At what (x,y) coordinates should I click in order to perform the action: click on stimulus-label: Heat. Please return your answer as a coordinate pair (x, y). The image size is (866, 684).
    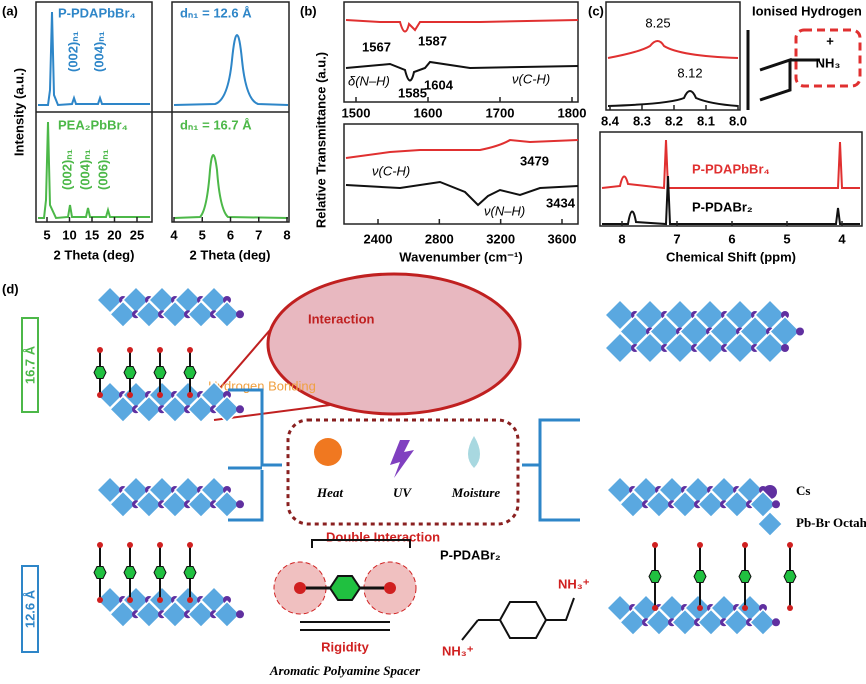
    Looking at the image, I should click on (329, 492).